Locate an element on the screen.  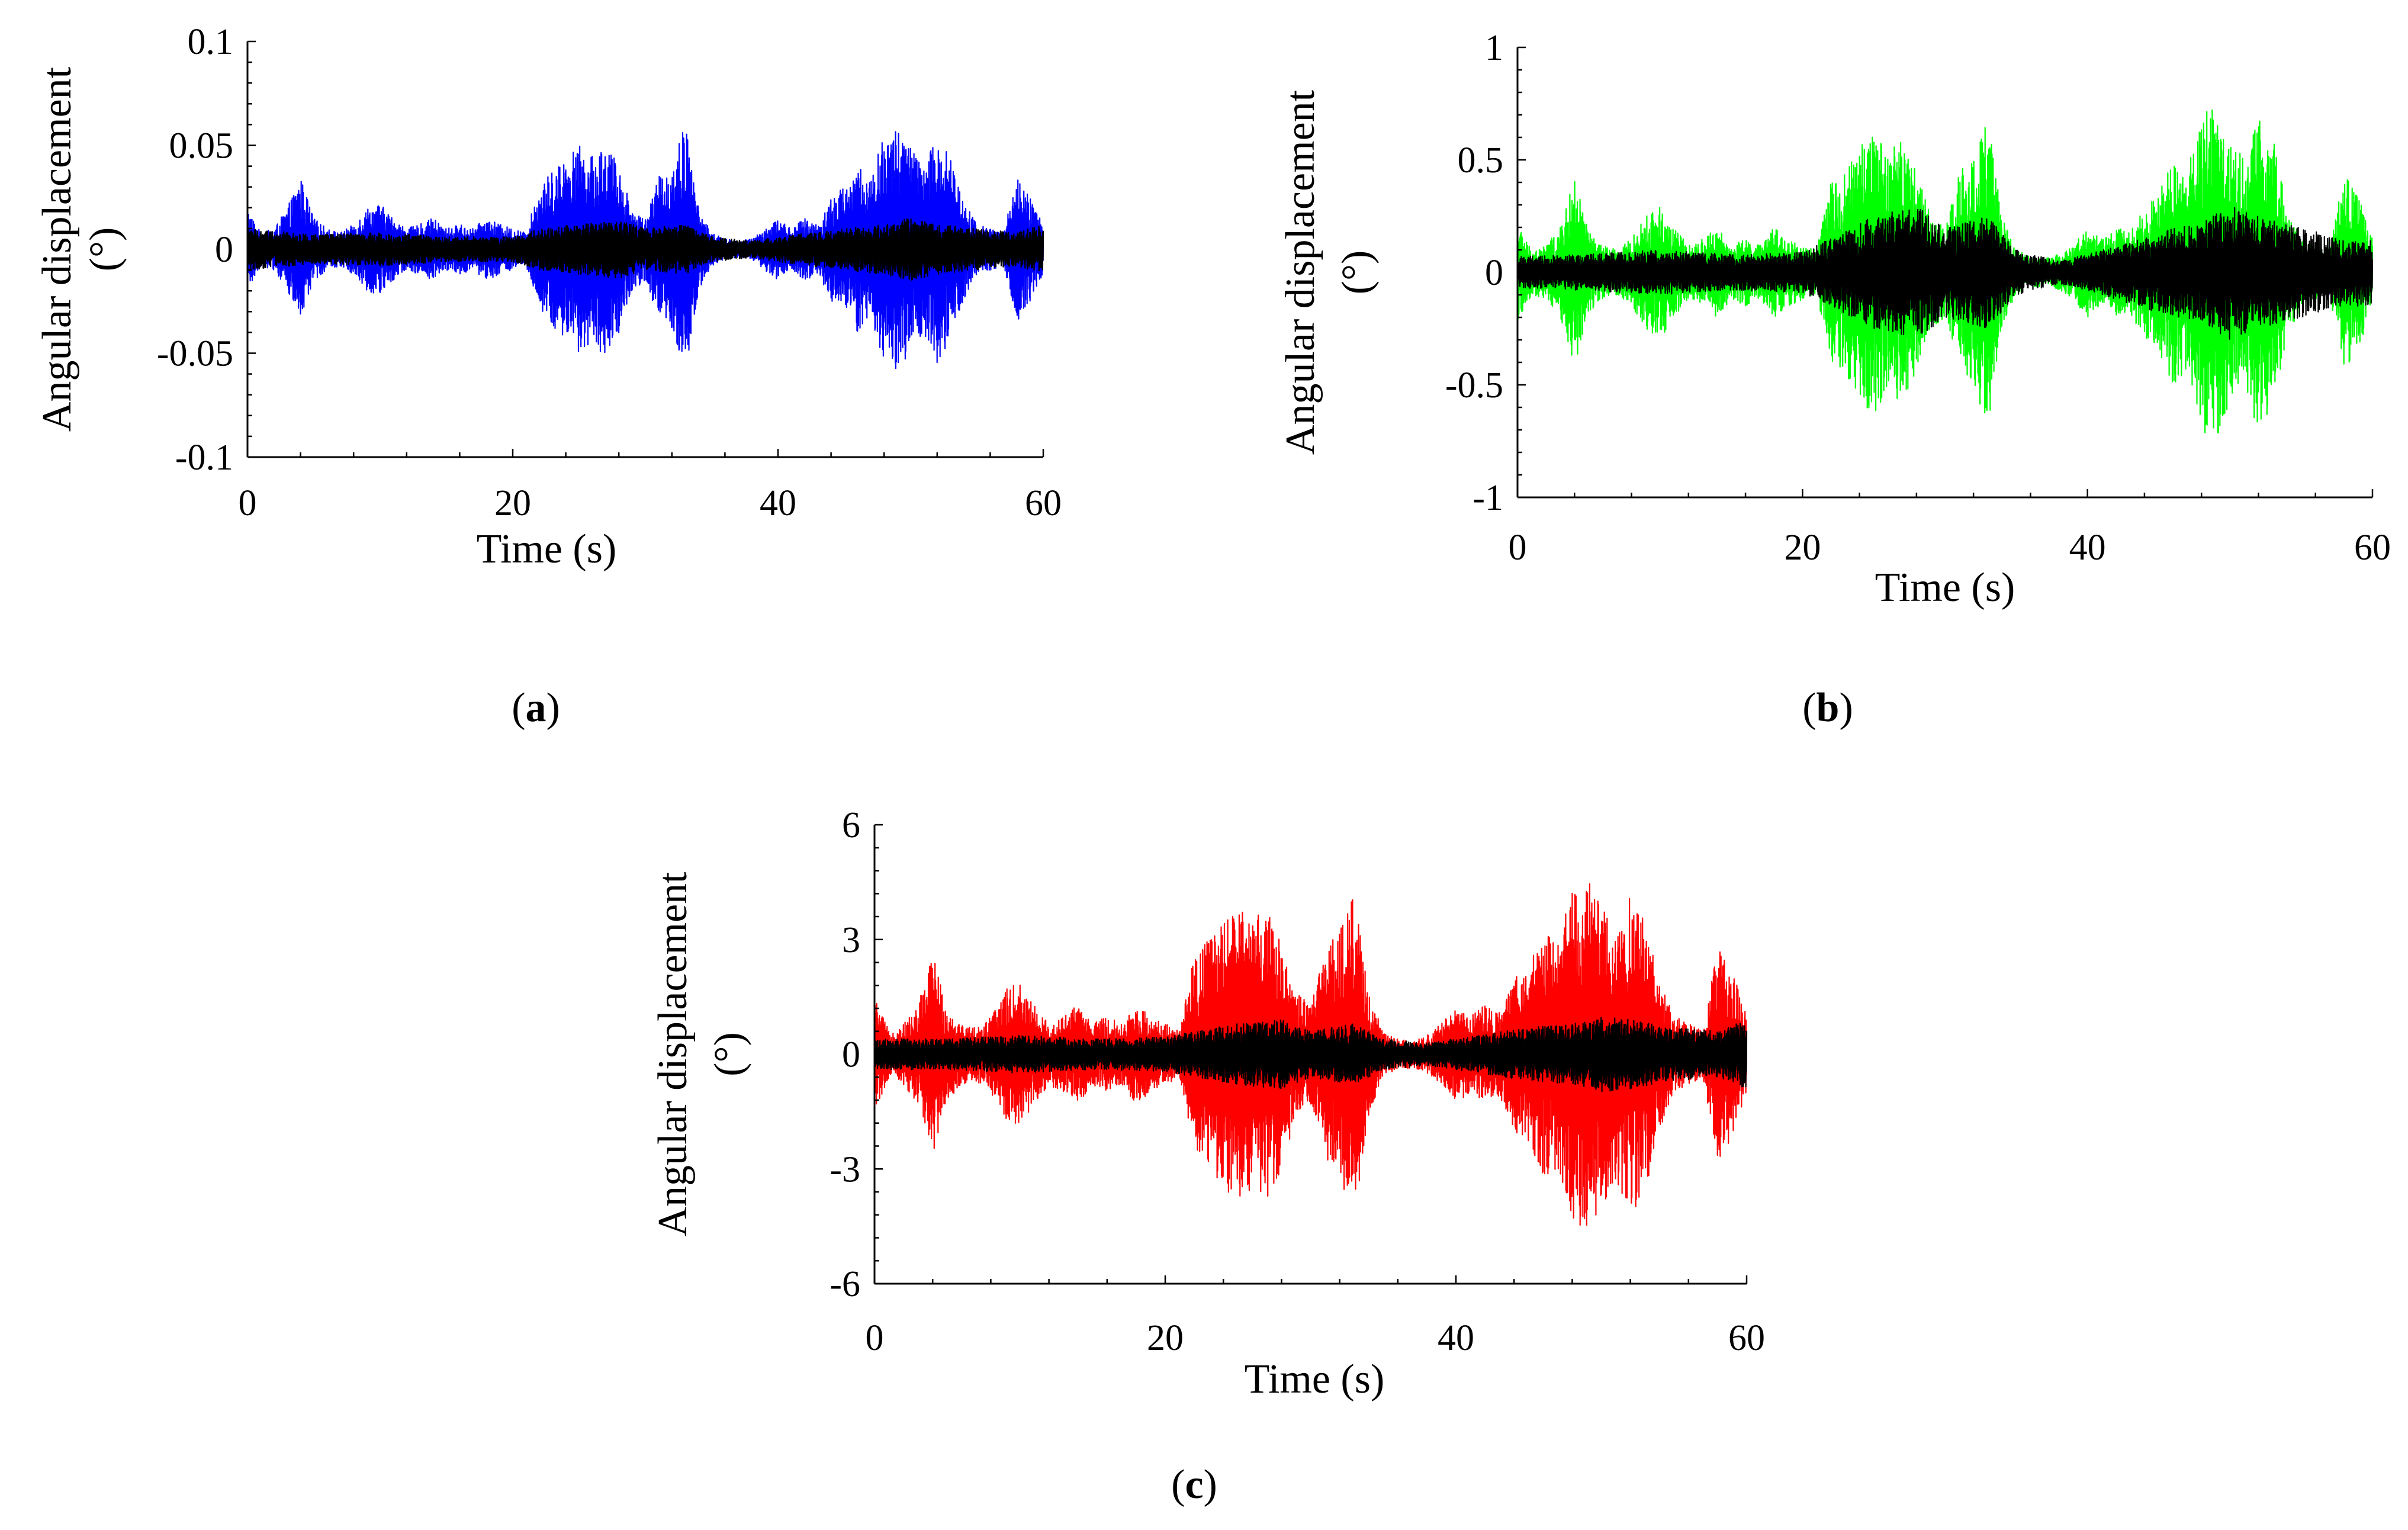
axes-layer-b is located at coordinates (1945, 272).